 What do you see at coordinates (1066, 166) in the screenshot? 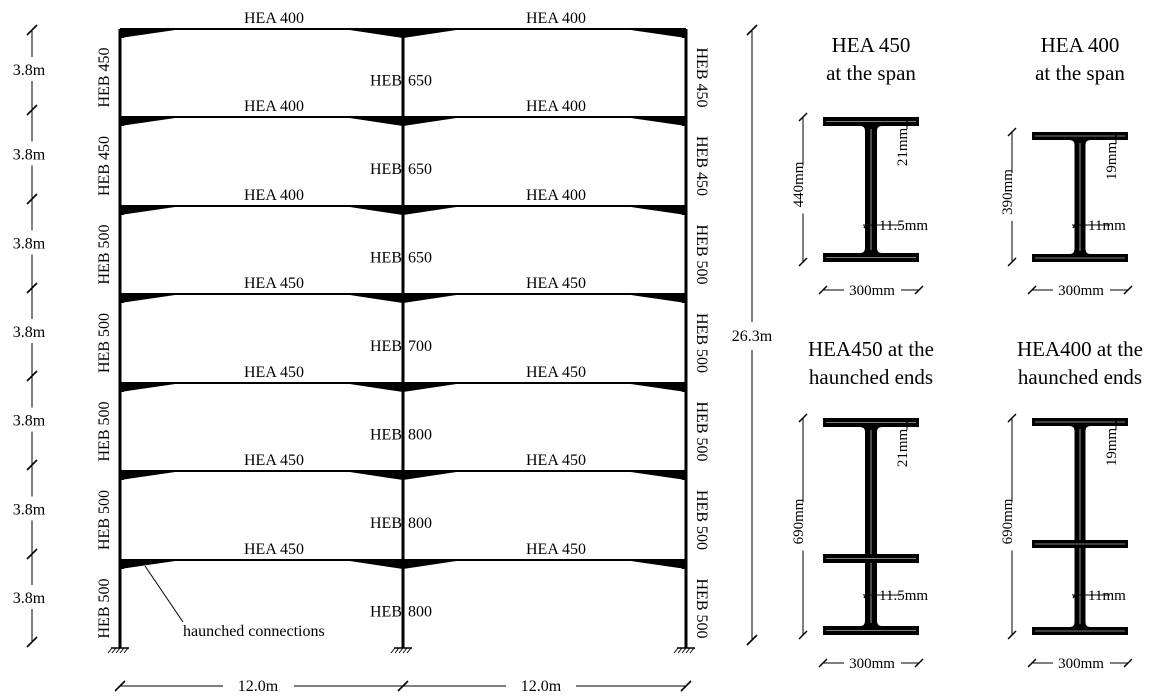
I see `section-hea400-span: HEA 400 at the span 390mm 19mm 11mm 300mm` at bounding box center [1066, 166].